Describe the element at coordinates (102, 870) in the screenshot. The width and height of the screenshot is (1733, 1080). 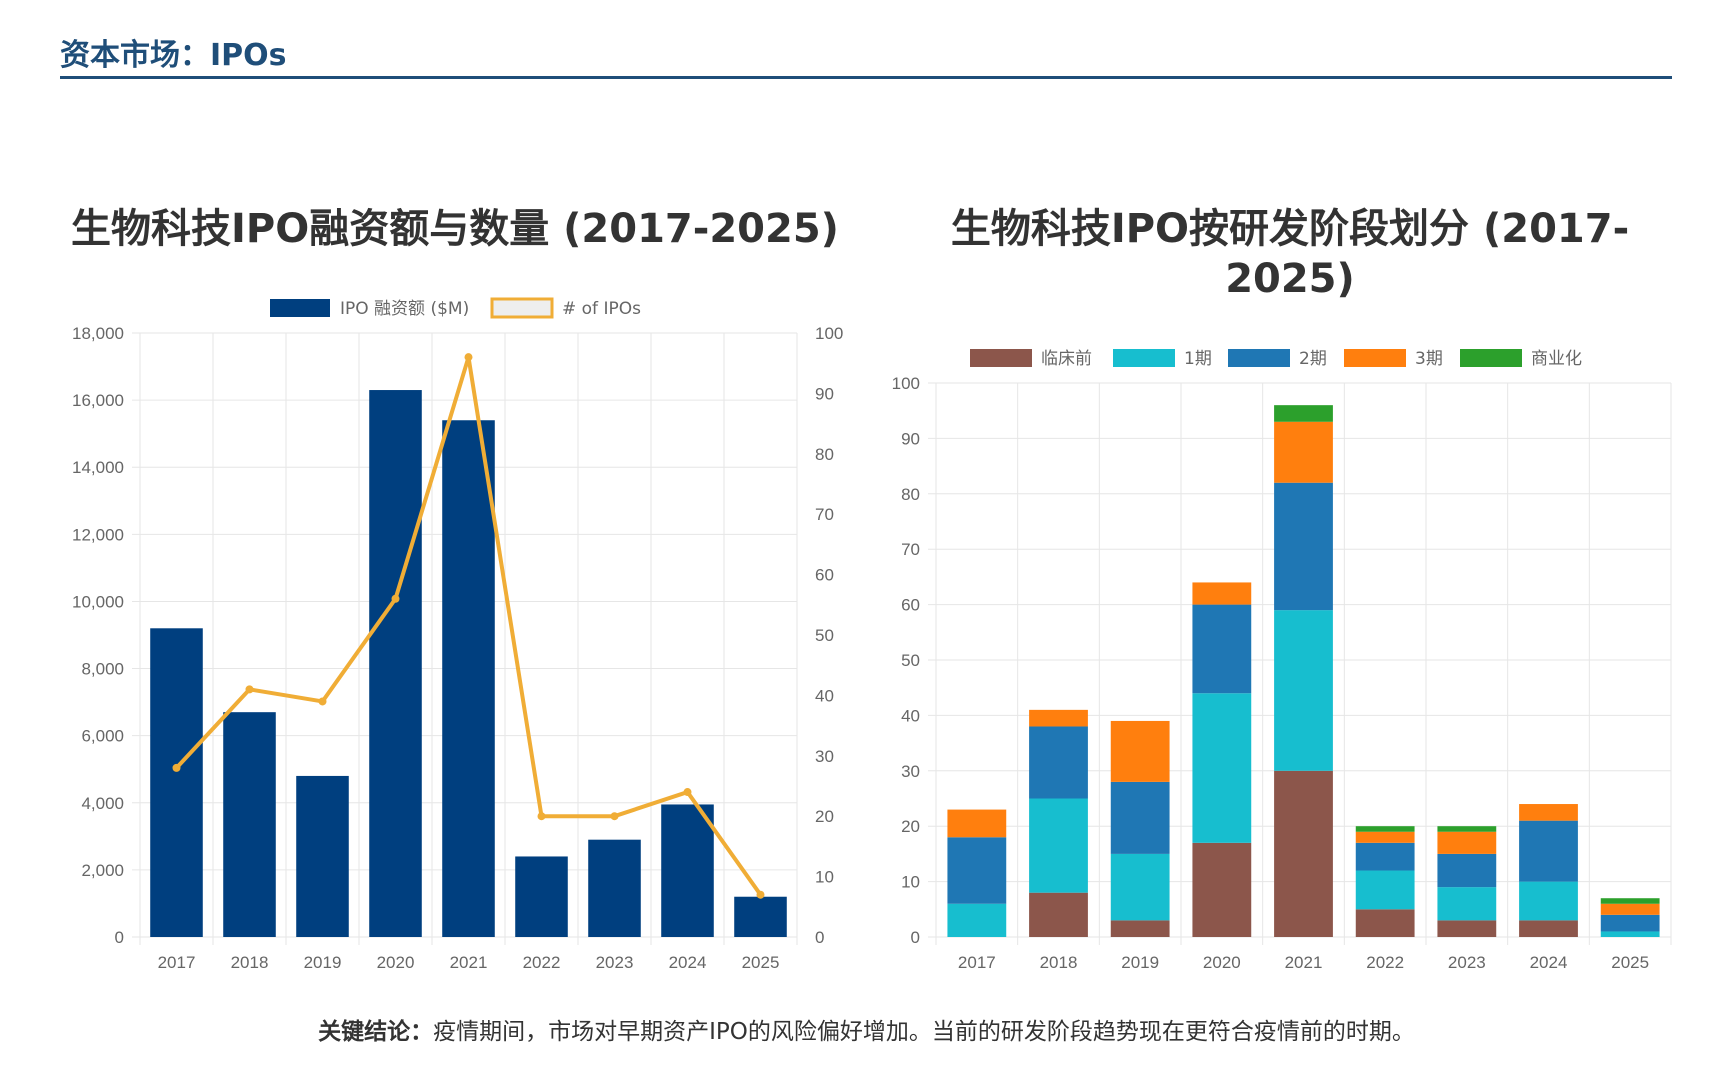
I see `y-tick-label: 2,000` at that location.